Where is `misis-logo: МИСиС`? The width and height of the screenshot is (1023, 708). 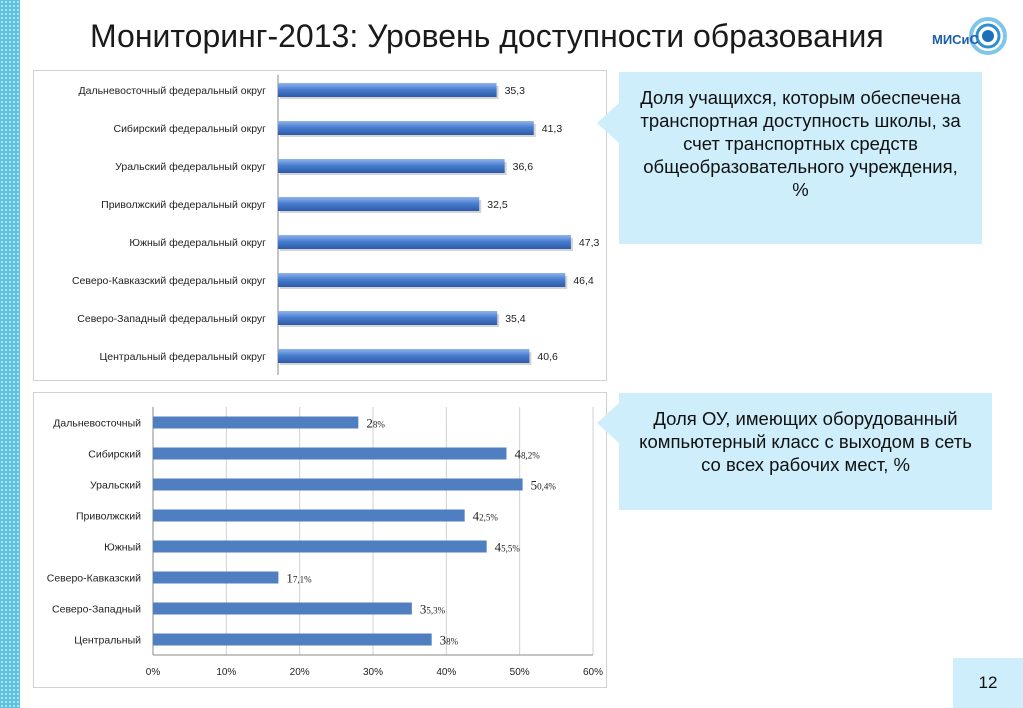
misis-logo: МИСиС is located at coordinates (970, 34).